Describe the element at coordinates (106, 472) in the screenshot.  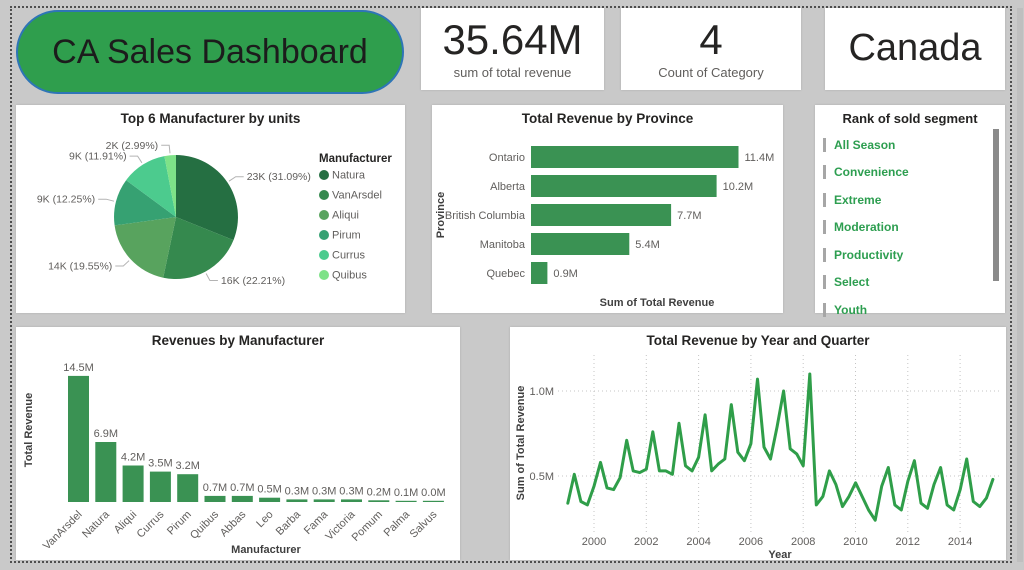
I see `bar-Natura` at that location.